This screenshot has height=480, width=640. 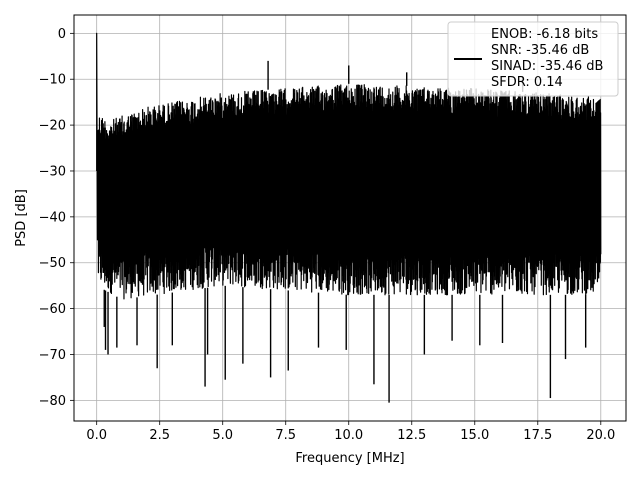 I want to click on y-tick-label: −70, so click(x=52, y=355).